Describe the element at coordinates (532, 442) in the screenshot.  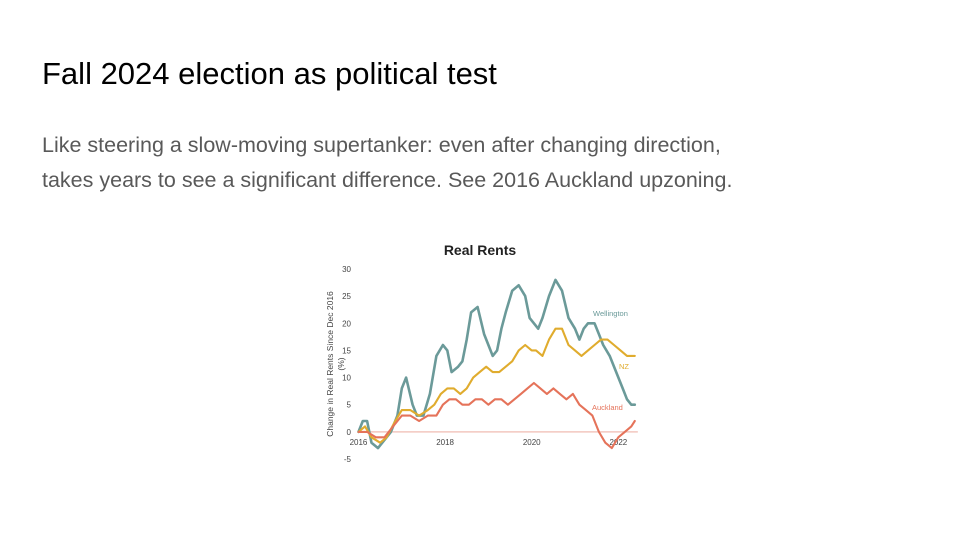
I see `x-tick-label: 2020` at that location.